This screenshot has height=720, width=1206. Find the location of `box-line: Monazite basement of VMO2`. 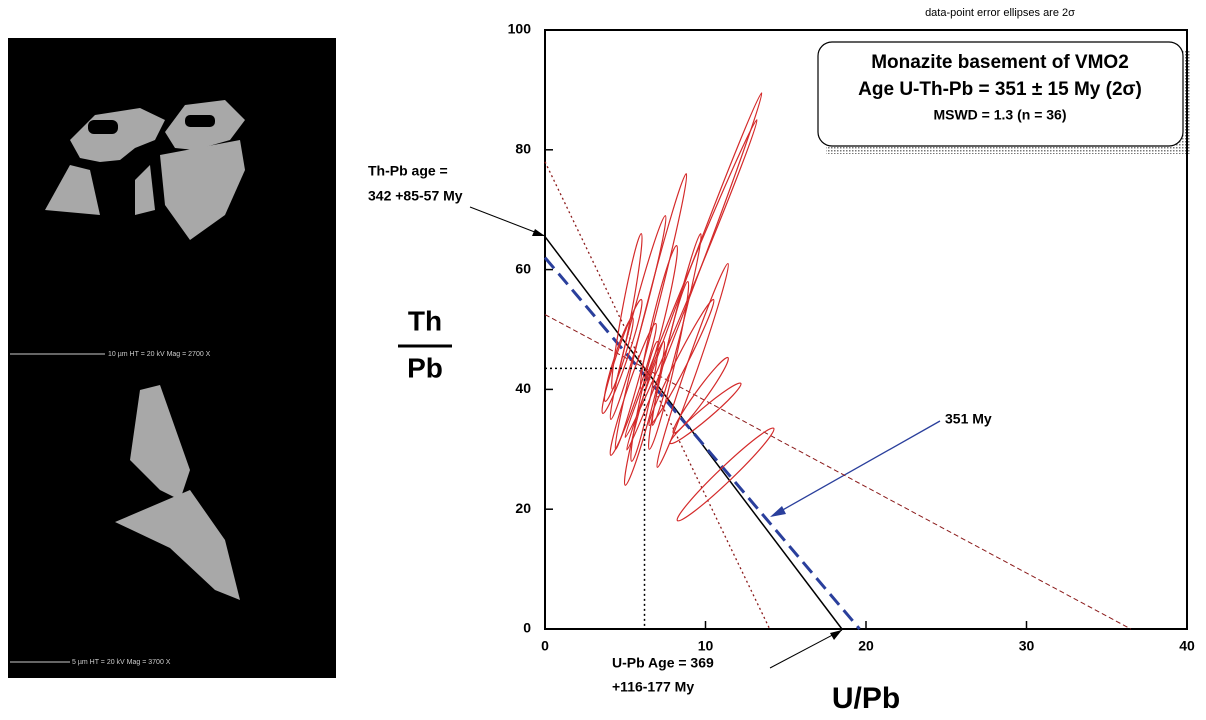

box-line: Monazite basement of VMO2 is located at coordinates (1000, 62).